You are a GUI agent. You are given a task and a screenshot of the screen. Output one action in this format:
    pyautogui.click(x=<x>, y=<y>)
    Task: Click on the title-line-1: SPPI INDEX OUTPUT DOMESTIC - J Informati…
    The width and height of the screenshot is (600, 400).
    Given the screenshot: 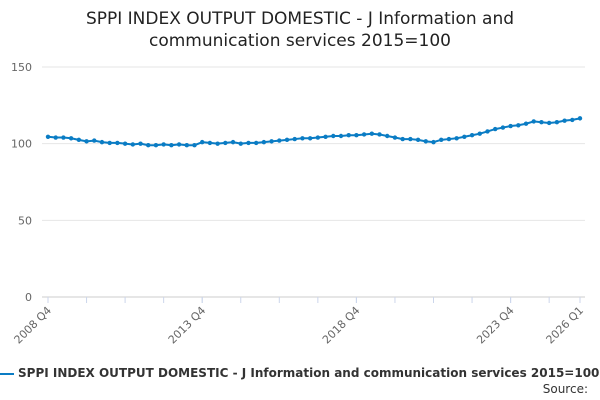 What is the action you would take?
    pyautogui.click(x=300, y=19)
    